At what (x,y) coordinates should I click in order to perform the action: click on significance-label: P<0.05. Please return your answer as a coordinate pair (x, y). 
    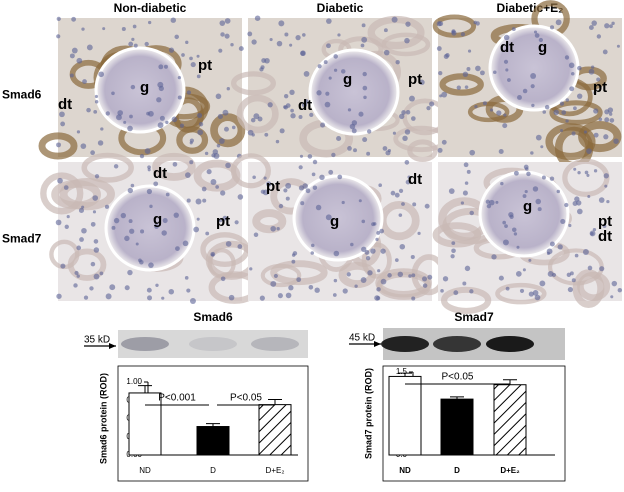
    Looking at the image, I should click on (458, 377).